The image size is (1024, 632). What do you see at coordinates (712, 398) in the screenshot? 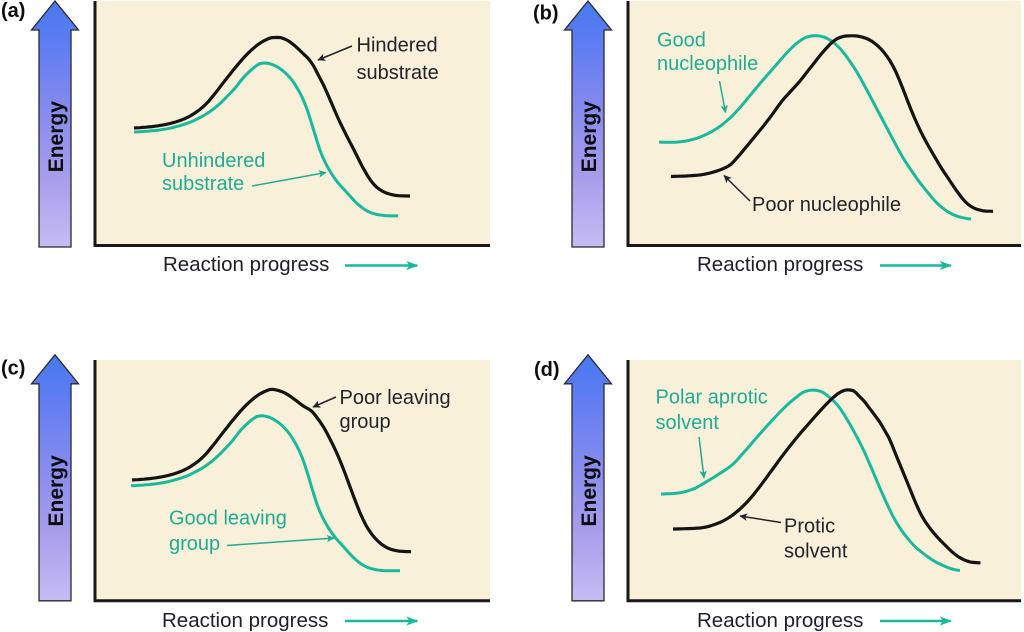
I see `svg-text: Polar aprotic` at bounding box center [712, 398].